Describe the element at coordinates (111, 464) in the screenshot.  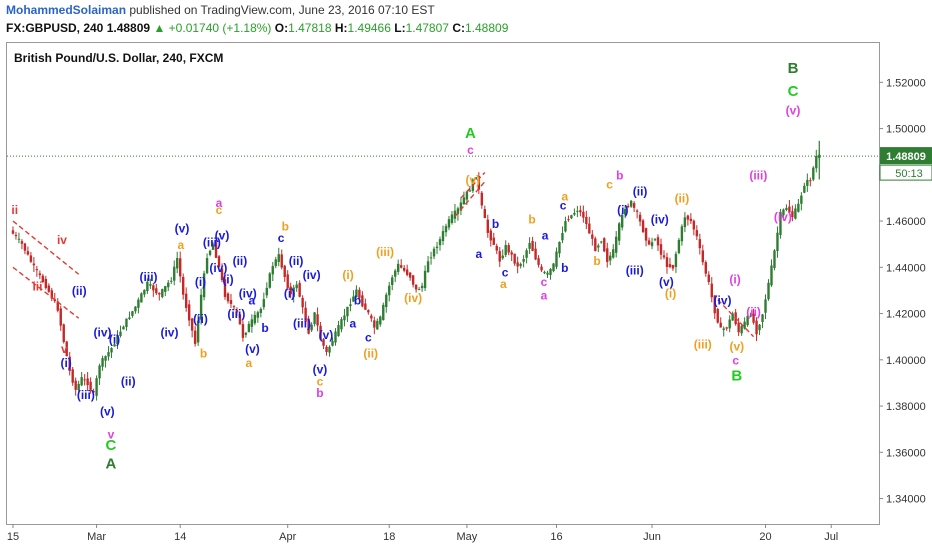
I see `wave-label: A` at that location.